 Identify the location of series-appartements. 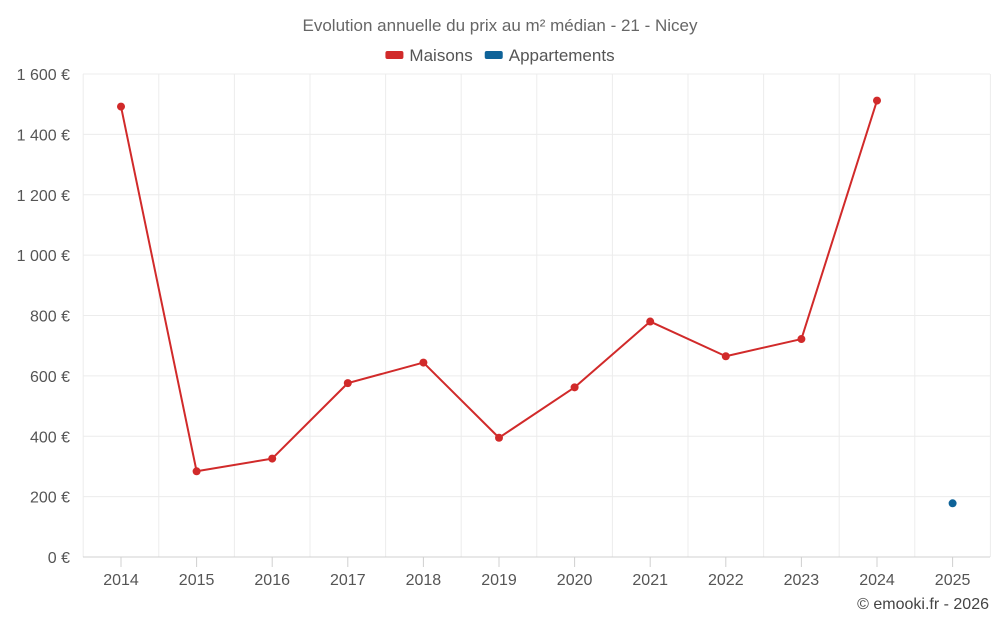
(952, 503).